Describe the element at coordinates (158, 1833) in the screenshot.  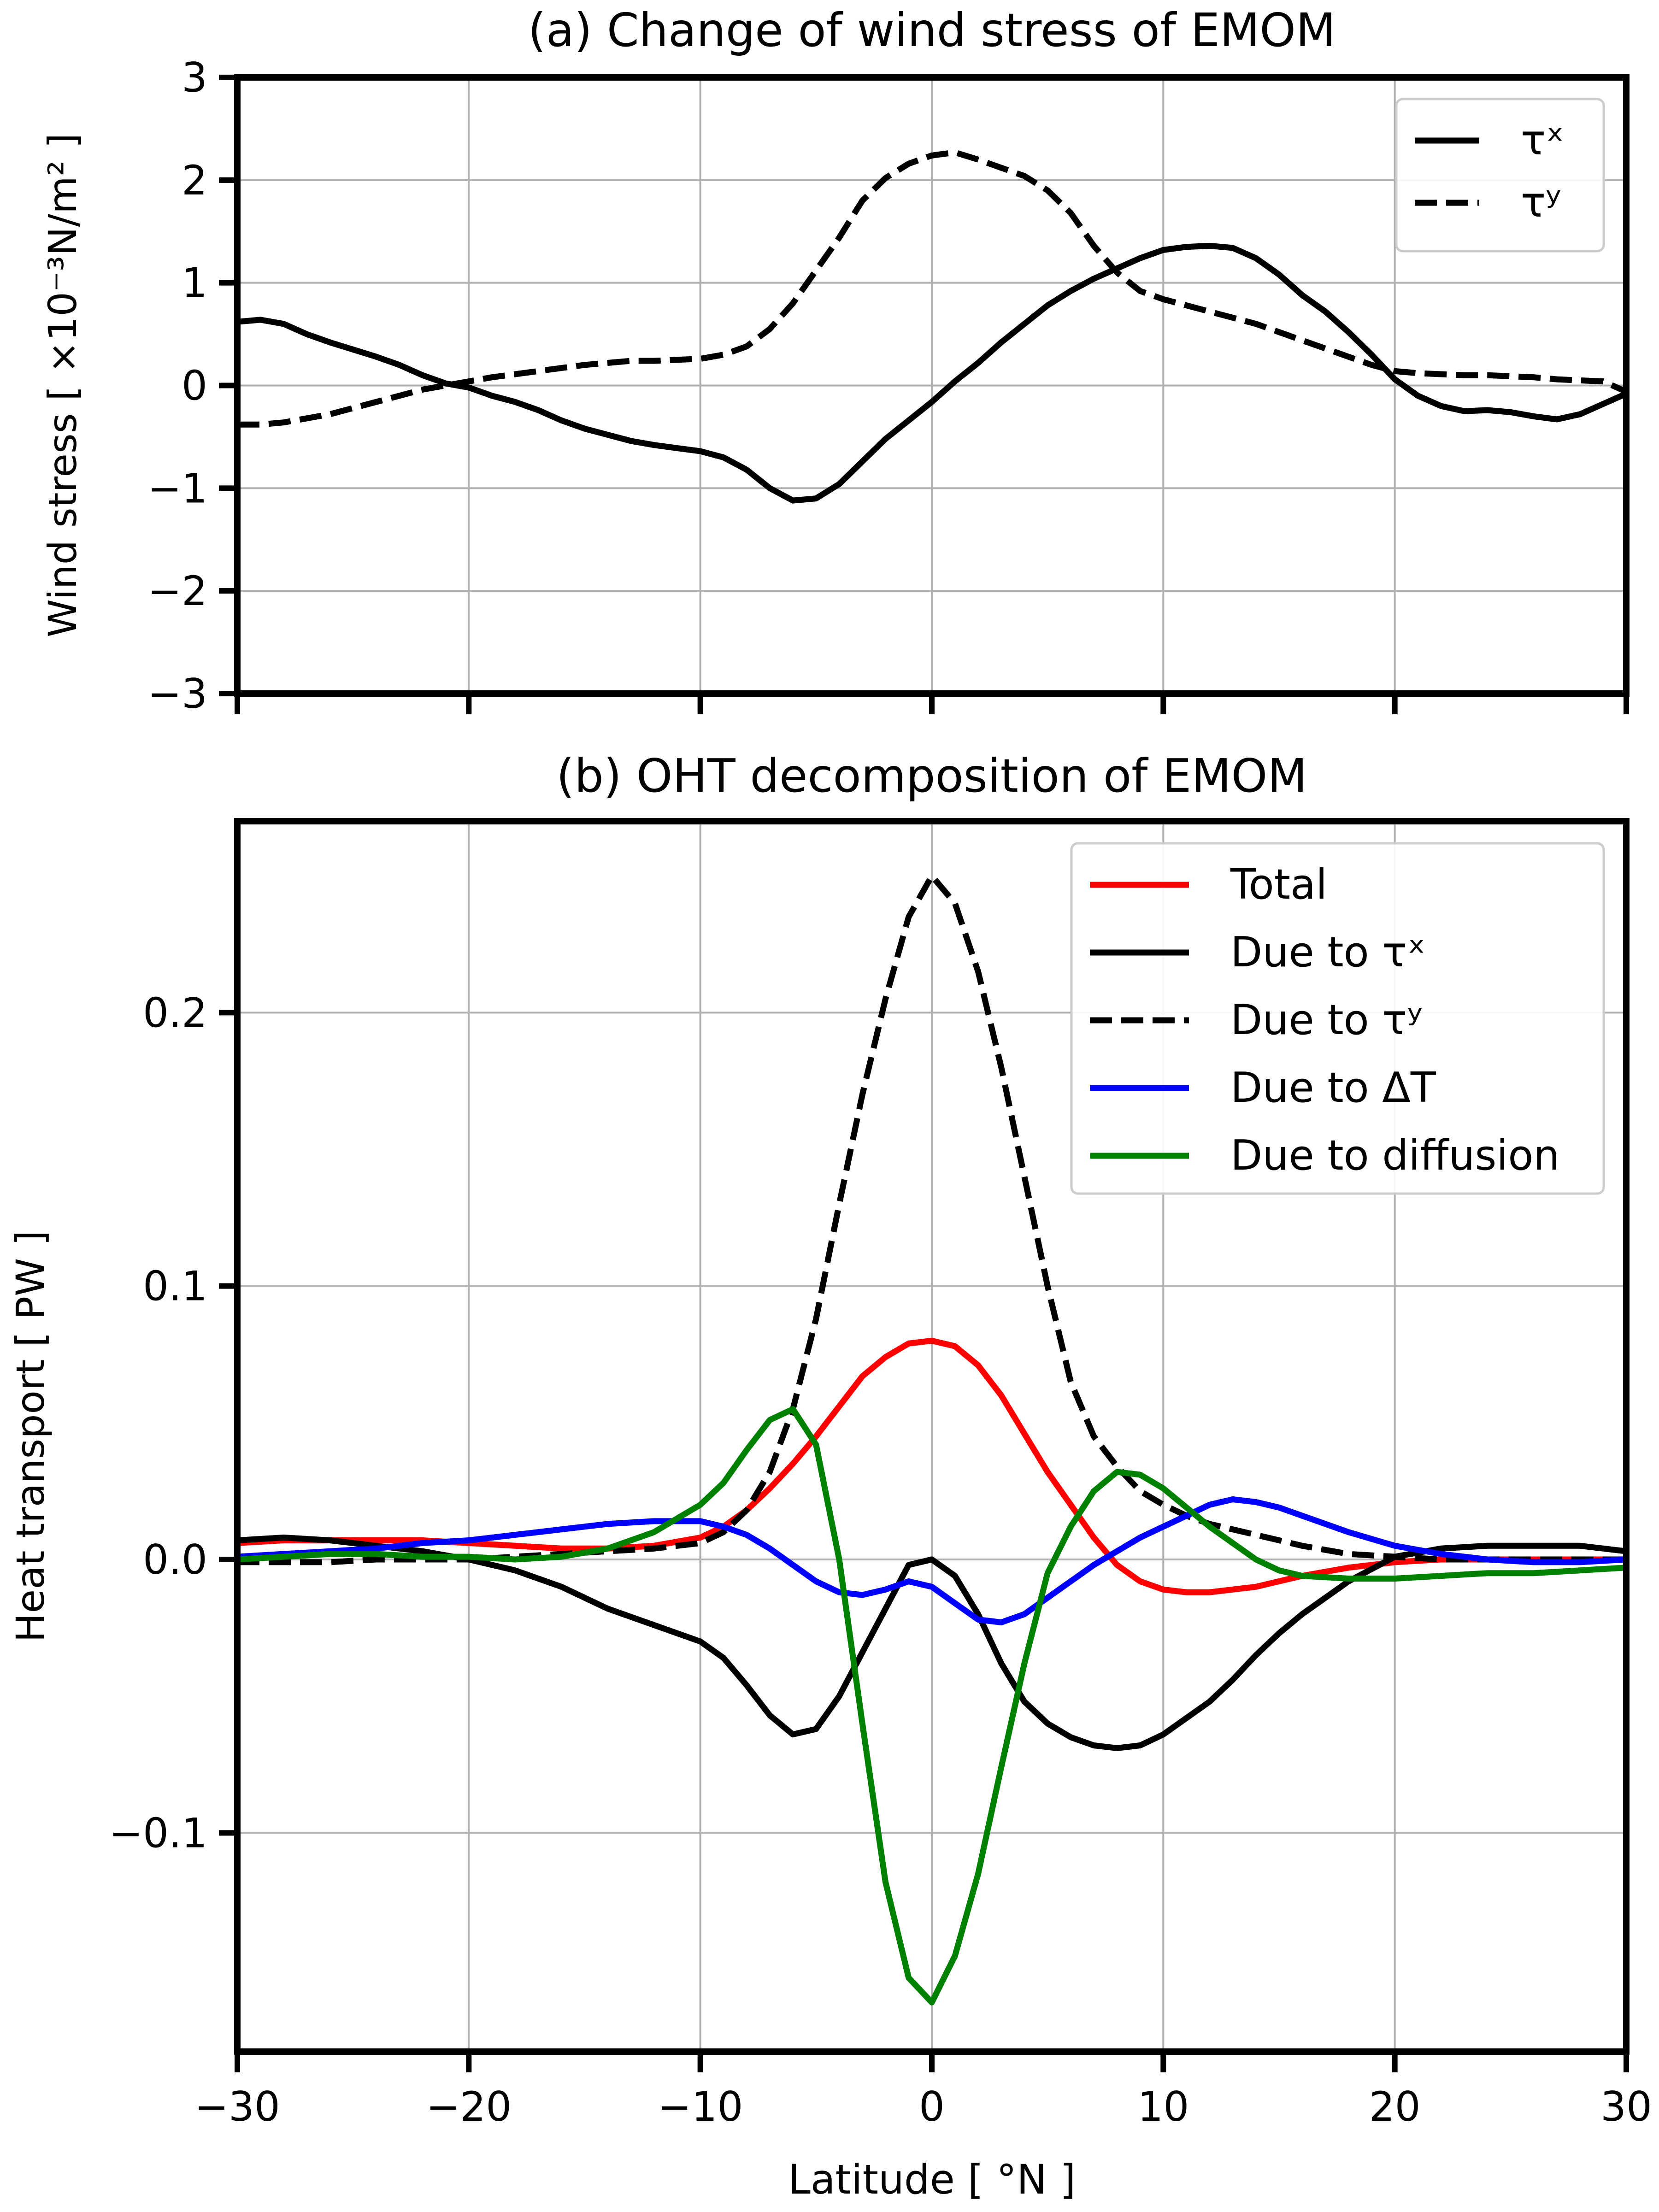
I see `y-tick-label: −0.1` at that location.